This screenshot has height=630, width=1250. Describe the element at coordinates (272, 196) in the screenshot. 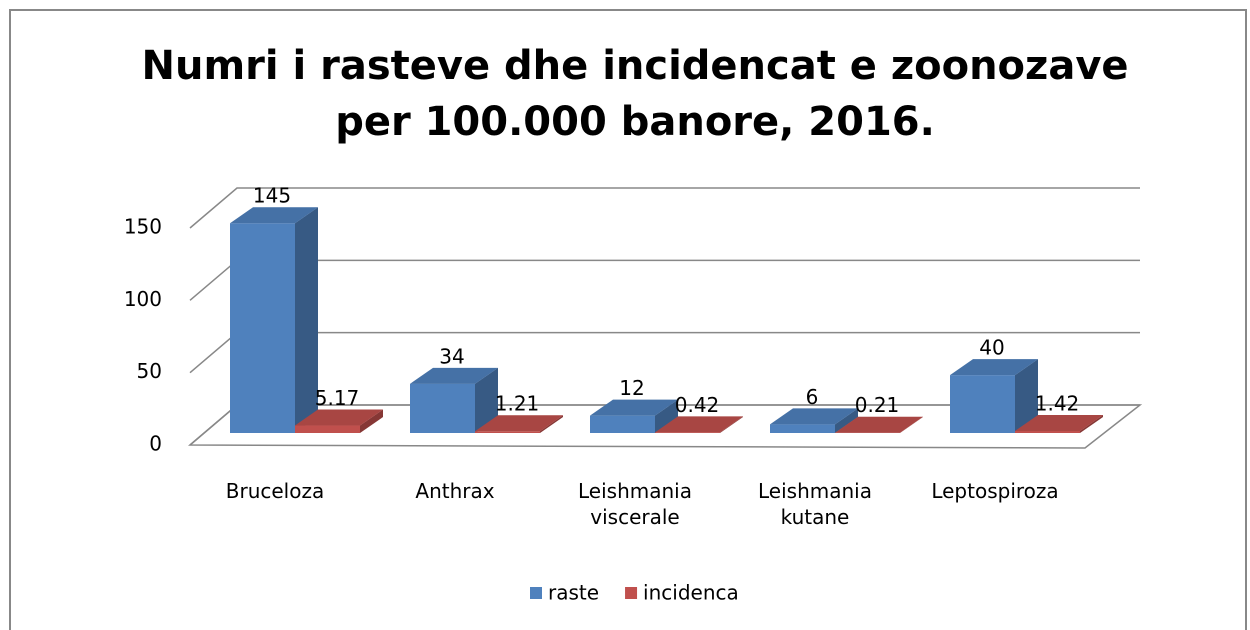

I see `data-label: 145` at that location.